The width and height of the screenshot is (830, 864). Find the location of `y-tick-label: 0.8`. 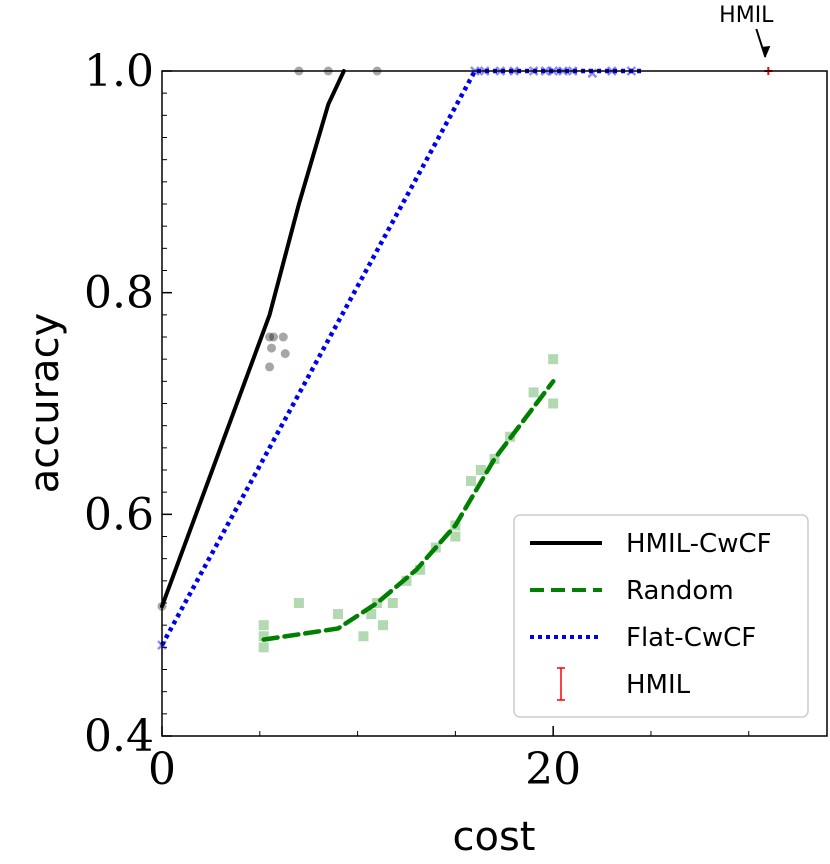

y-tick-label: 0.8 is located at coordinates (119, 293).